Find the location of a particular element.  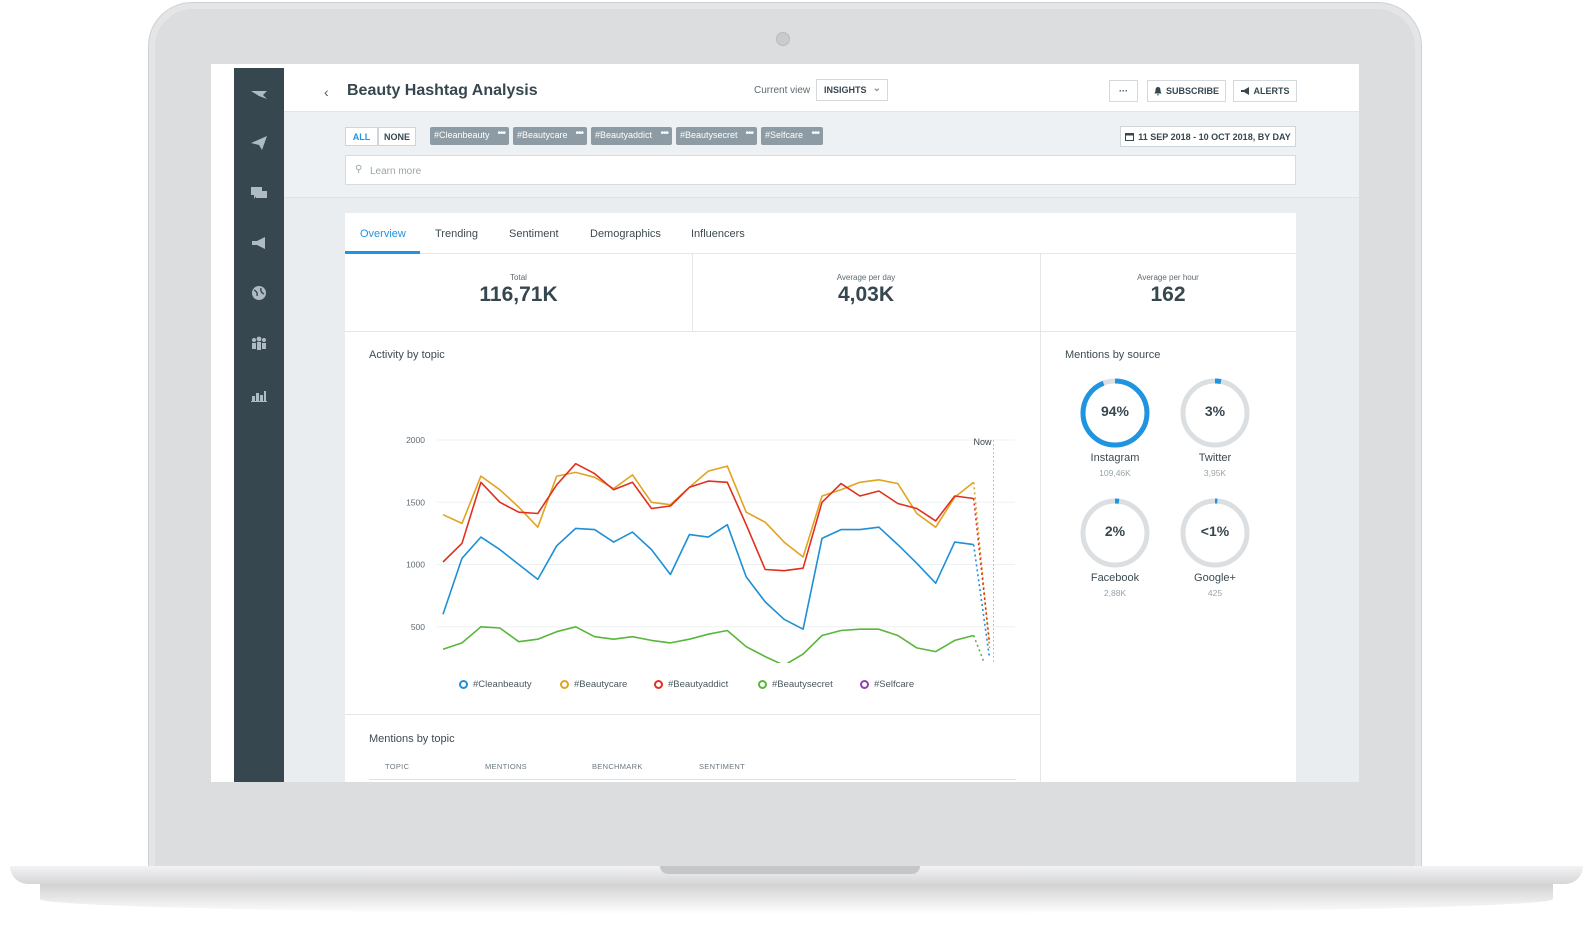

donut-percent: 3% is located at coordinates (1215, 411).